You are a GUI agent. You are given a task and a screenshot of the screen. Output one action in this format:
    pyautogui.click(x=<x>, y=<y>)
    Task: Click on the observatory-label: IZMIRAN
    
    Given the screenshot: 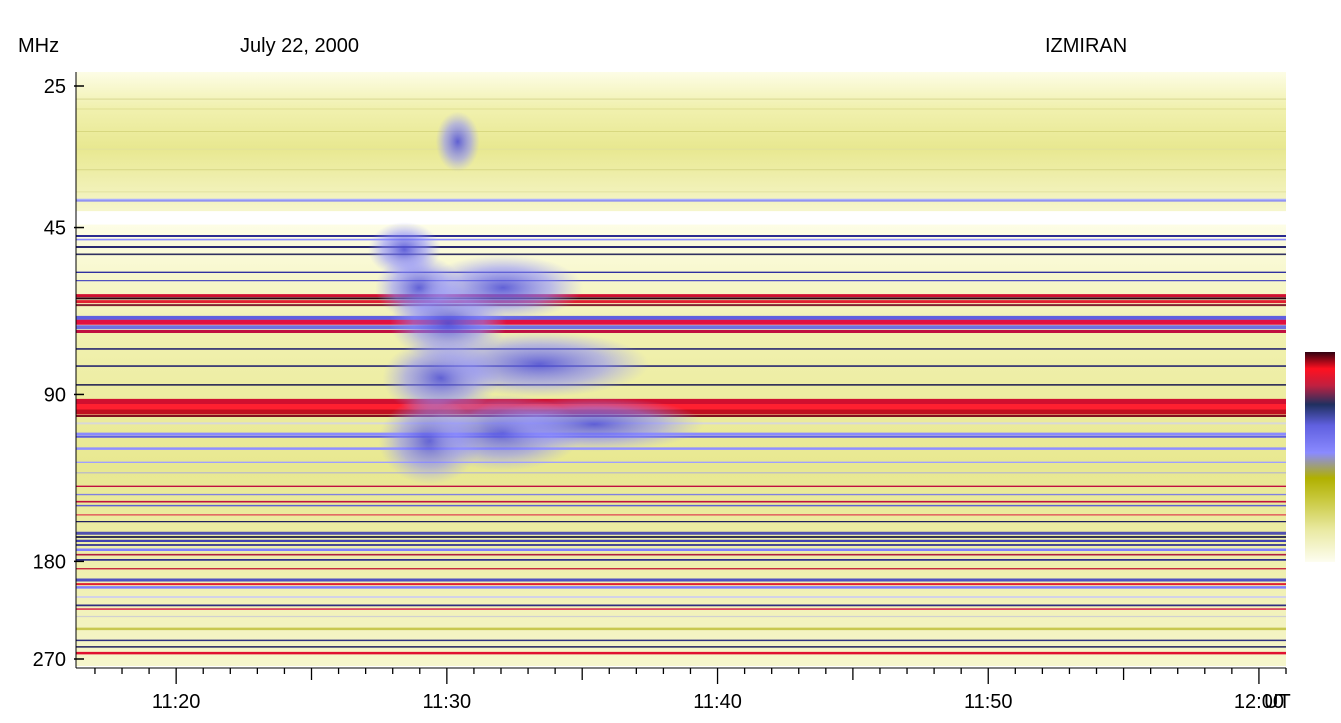 What is the action you would take?
    pyautogui.click(x=1086, y=46)
    